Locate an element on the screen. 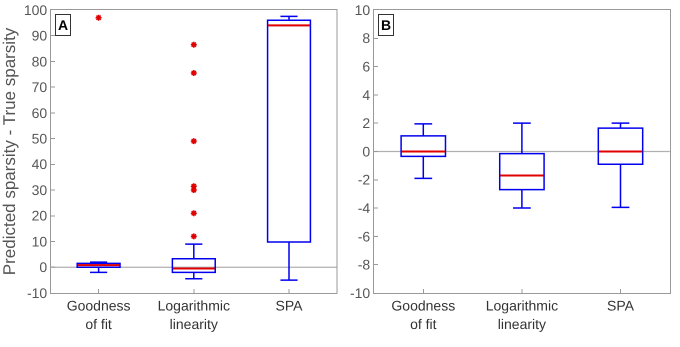  y-tick-label: 6 is located at coordinates (366, 66).